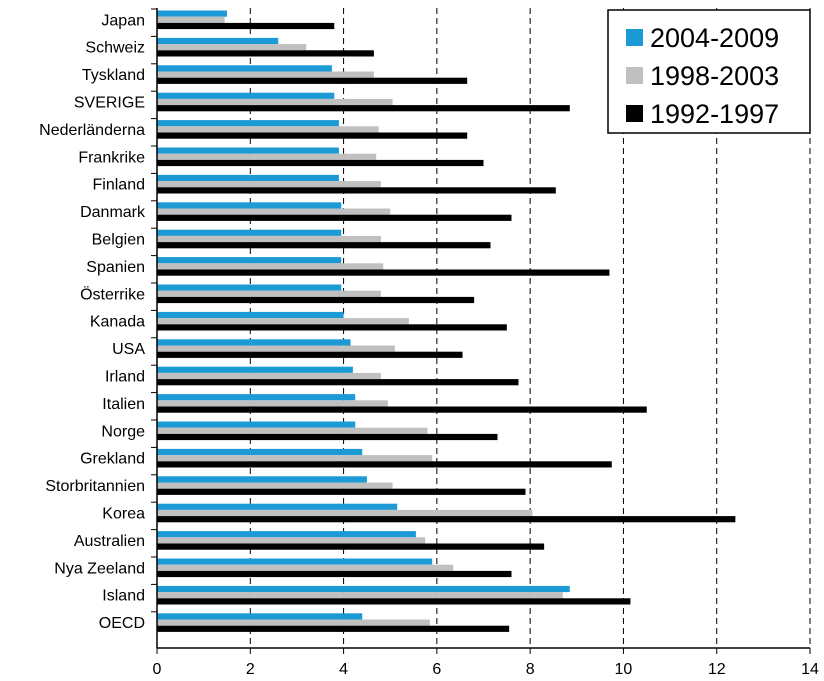 This screenshot has height=681, width=824. I want to click on bar-storbritannien-1992-1997, so click(341, 491).